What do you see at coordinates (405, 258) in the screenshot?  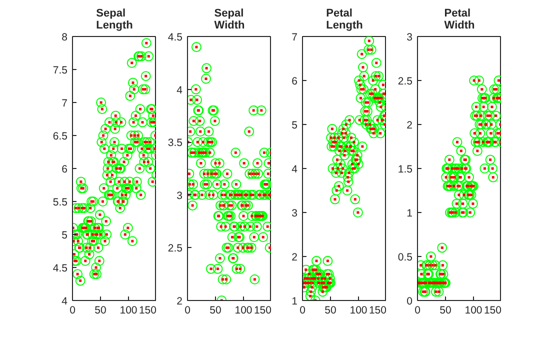 I see `y-tick-label: 0.5` at bounding box center [405, 258].